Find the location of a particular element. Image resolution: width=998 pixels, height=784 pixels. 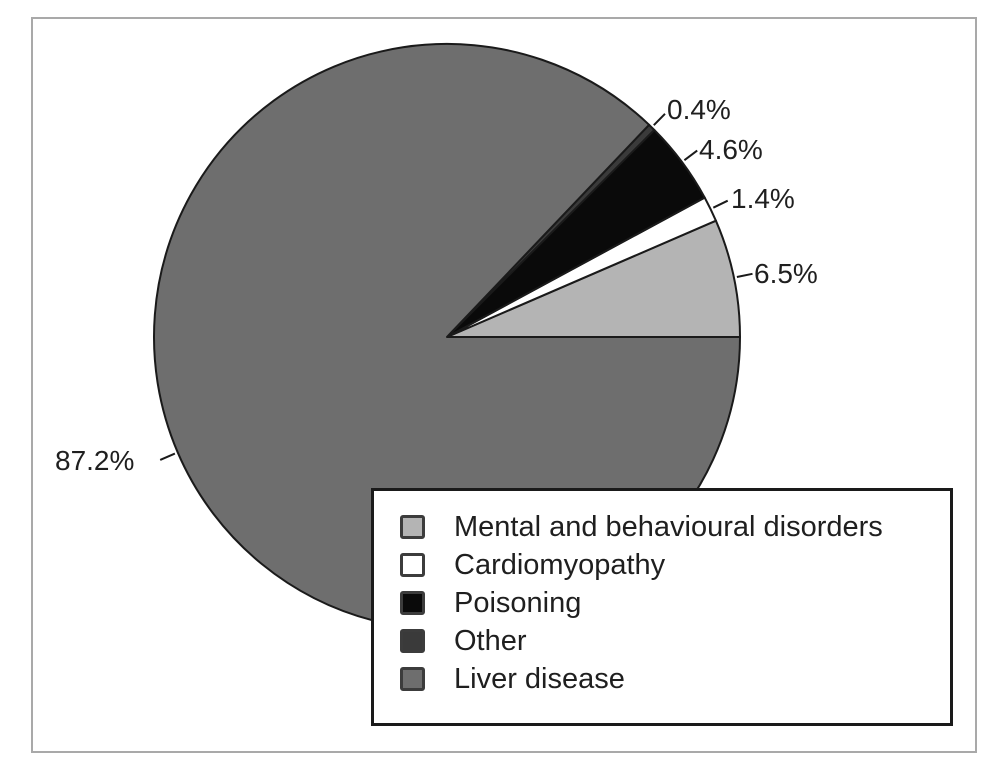

label-tick-mental-and-behavioural-disorders is located at coordinates (744, 275).